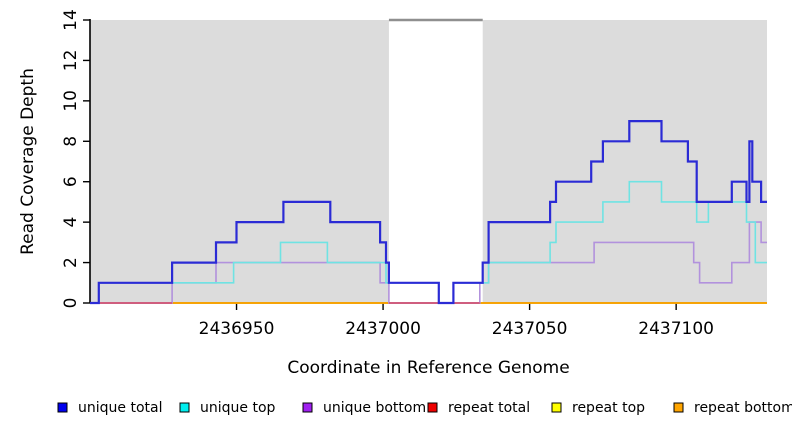 The image size is (792, 432). Describe the element at coordinates (62, 407) in the screenshot. I see `legend-swatch-unique-total` at that location.